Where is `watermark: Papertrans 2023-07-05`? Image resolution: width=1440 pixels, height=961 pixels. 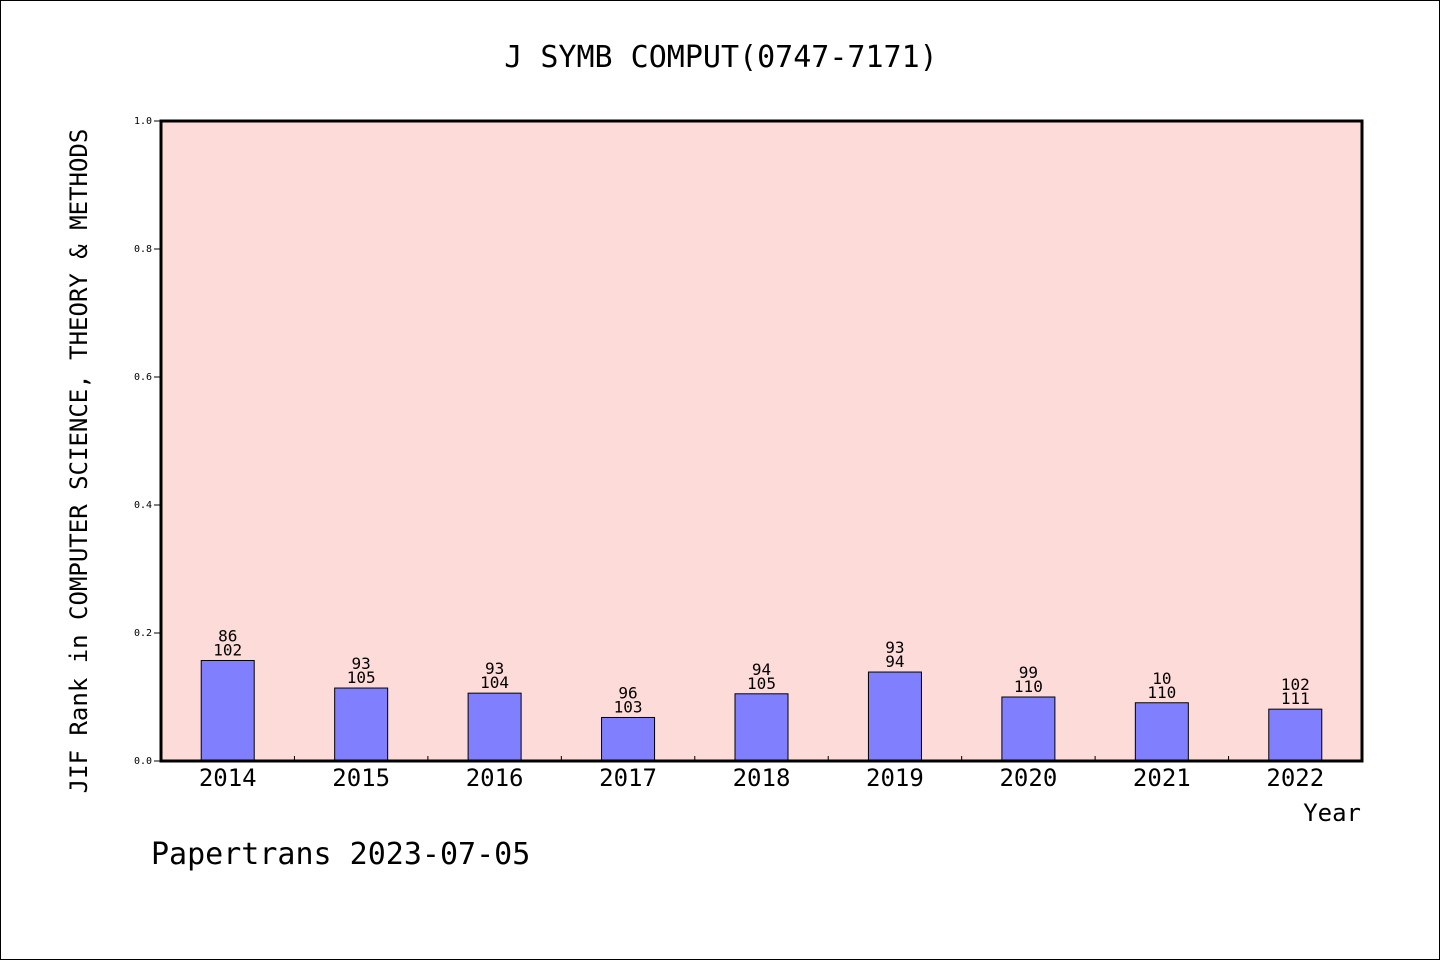
watermark: Papertrans 2023-07-05 is located at coordinates (340, 854).